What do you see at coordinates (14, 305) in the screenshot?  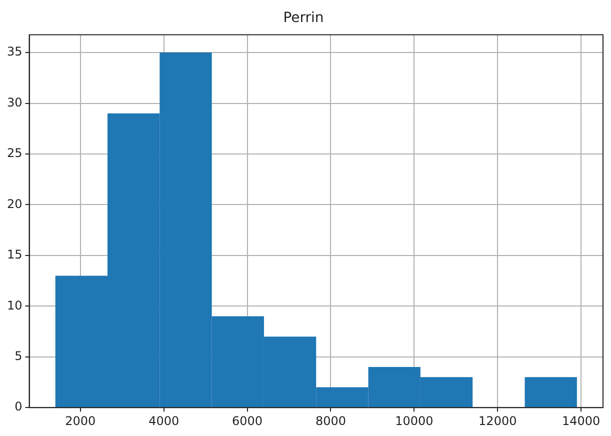 I see `y-tick-label: 10` at bounding box center [14, 305].